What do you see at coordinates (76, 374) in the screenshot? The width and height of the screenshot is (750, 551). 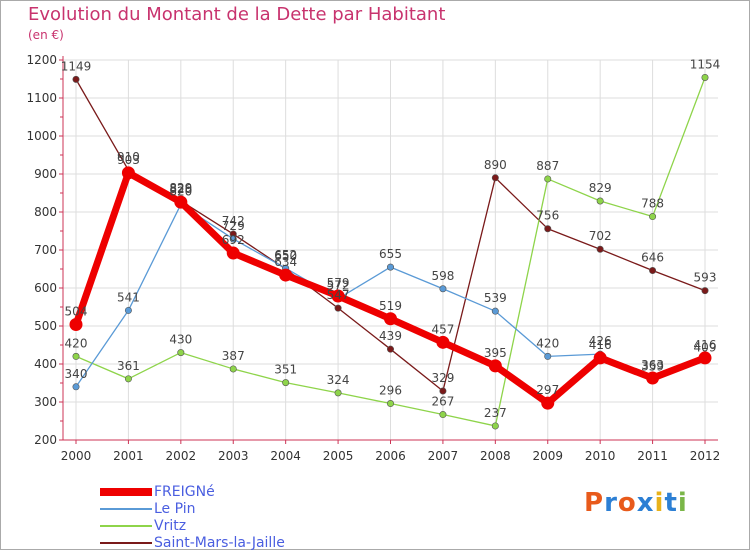 I see `data-label: 340` at bounding box center [76, 374].